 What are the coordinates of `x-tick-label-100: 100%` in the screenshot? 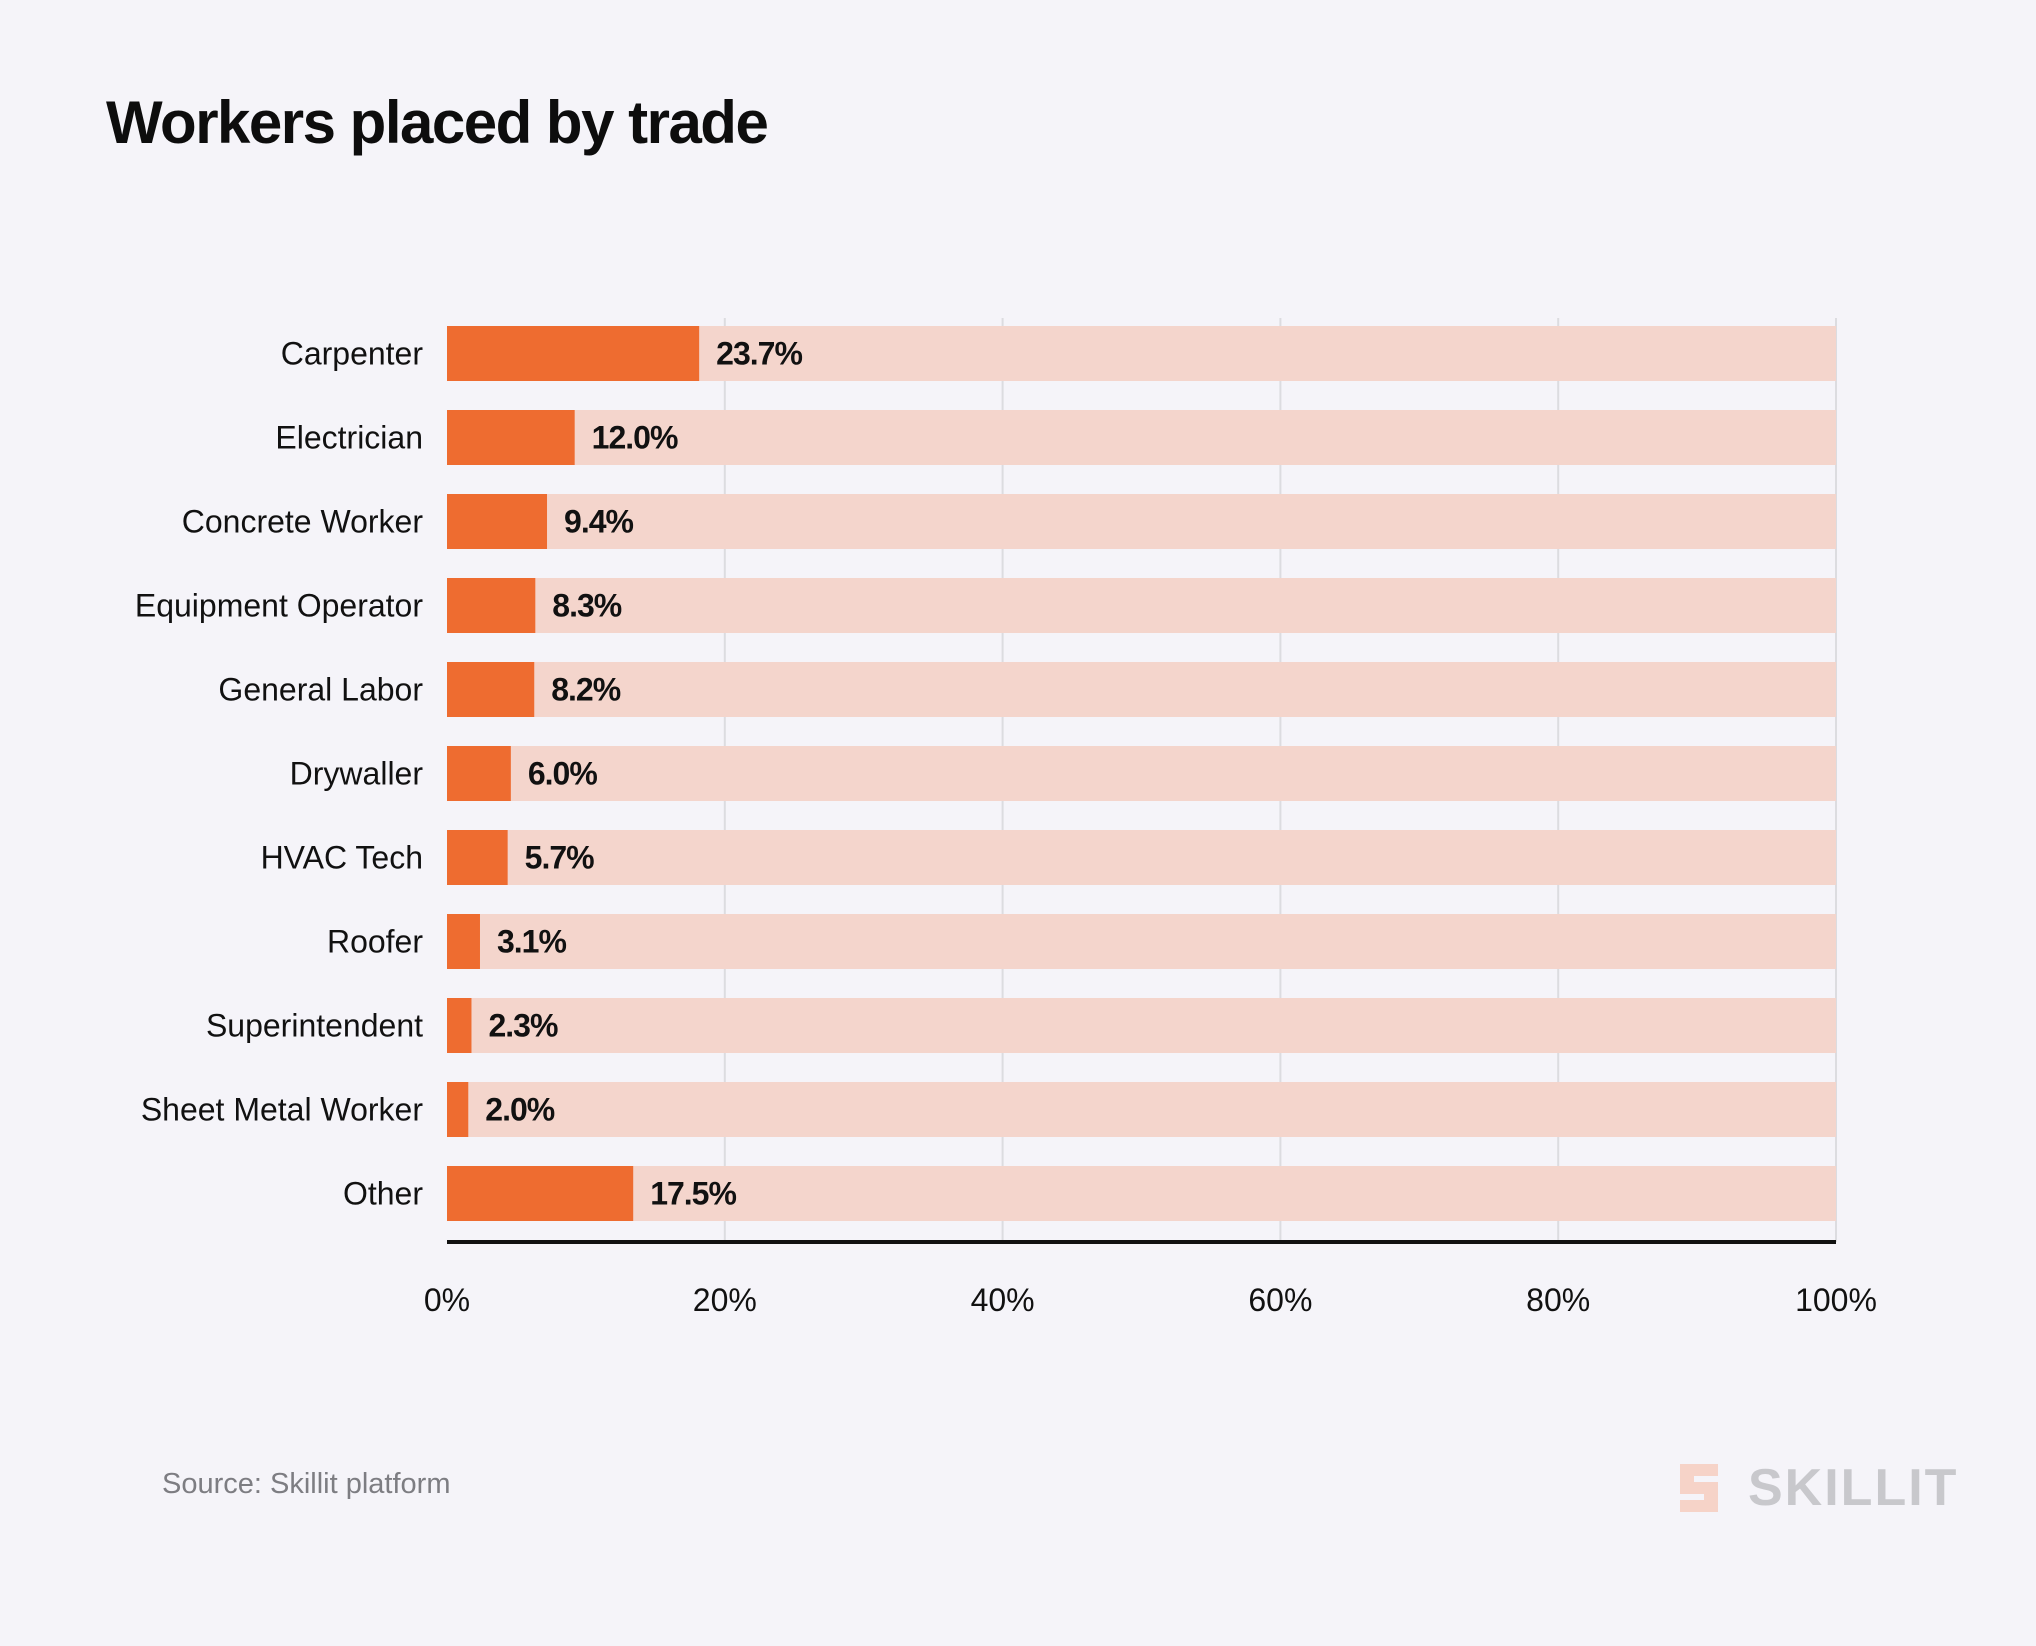 It's located at (1836, 1300).